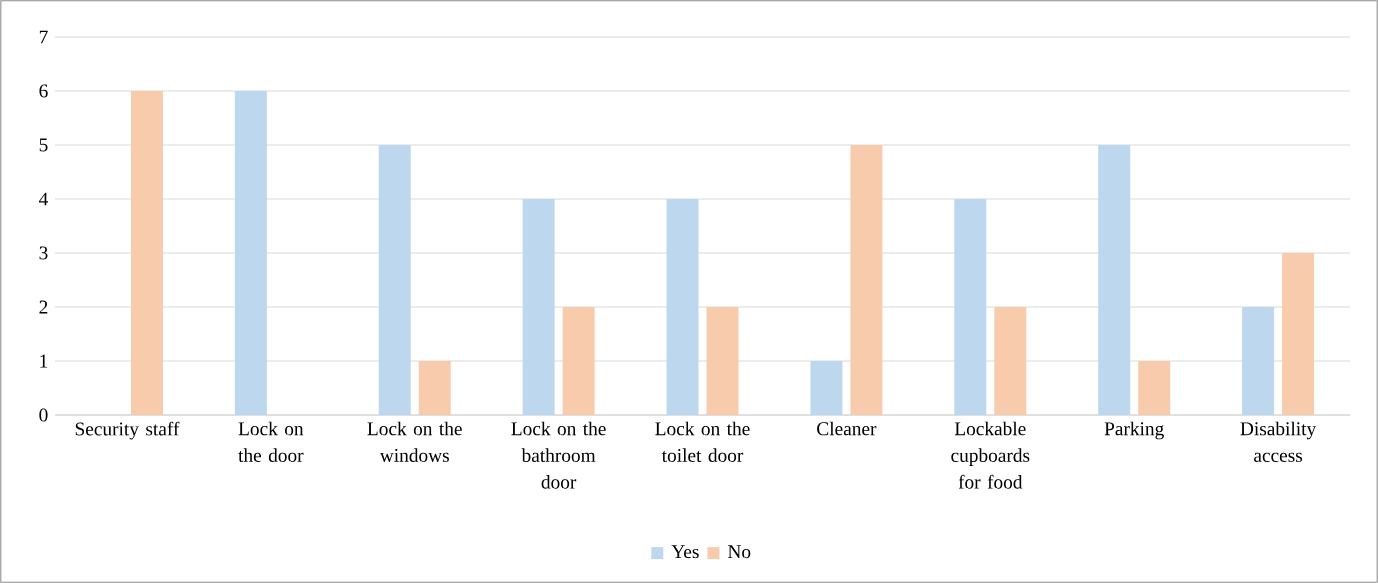  Describe the element at coordinates (685, 552) in the screenshot. I see `legend-label: Yes` at that location.